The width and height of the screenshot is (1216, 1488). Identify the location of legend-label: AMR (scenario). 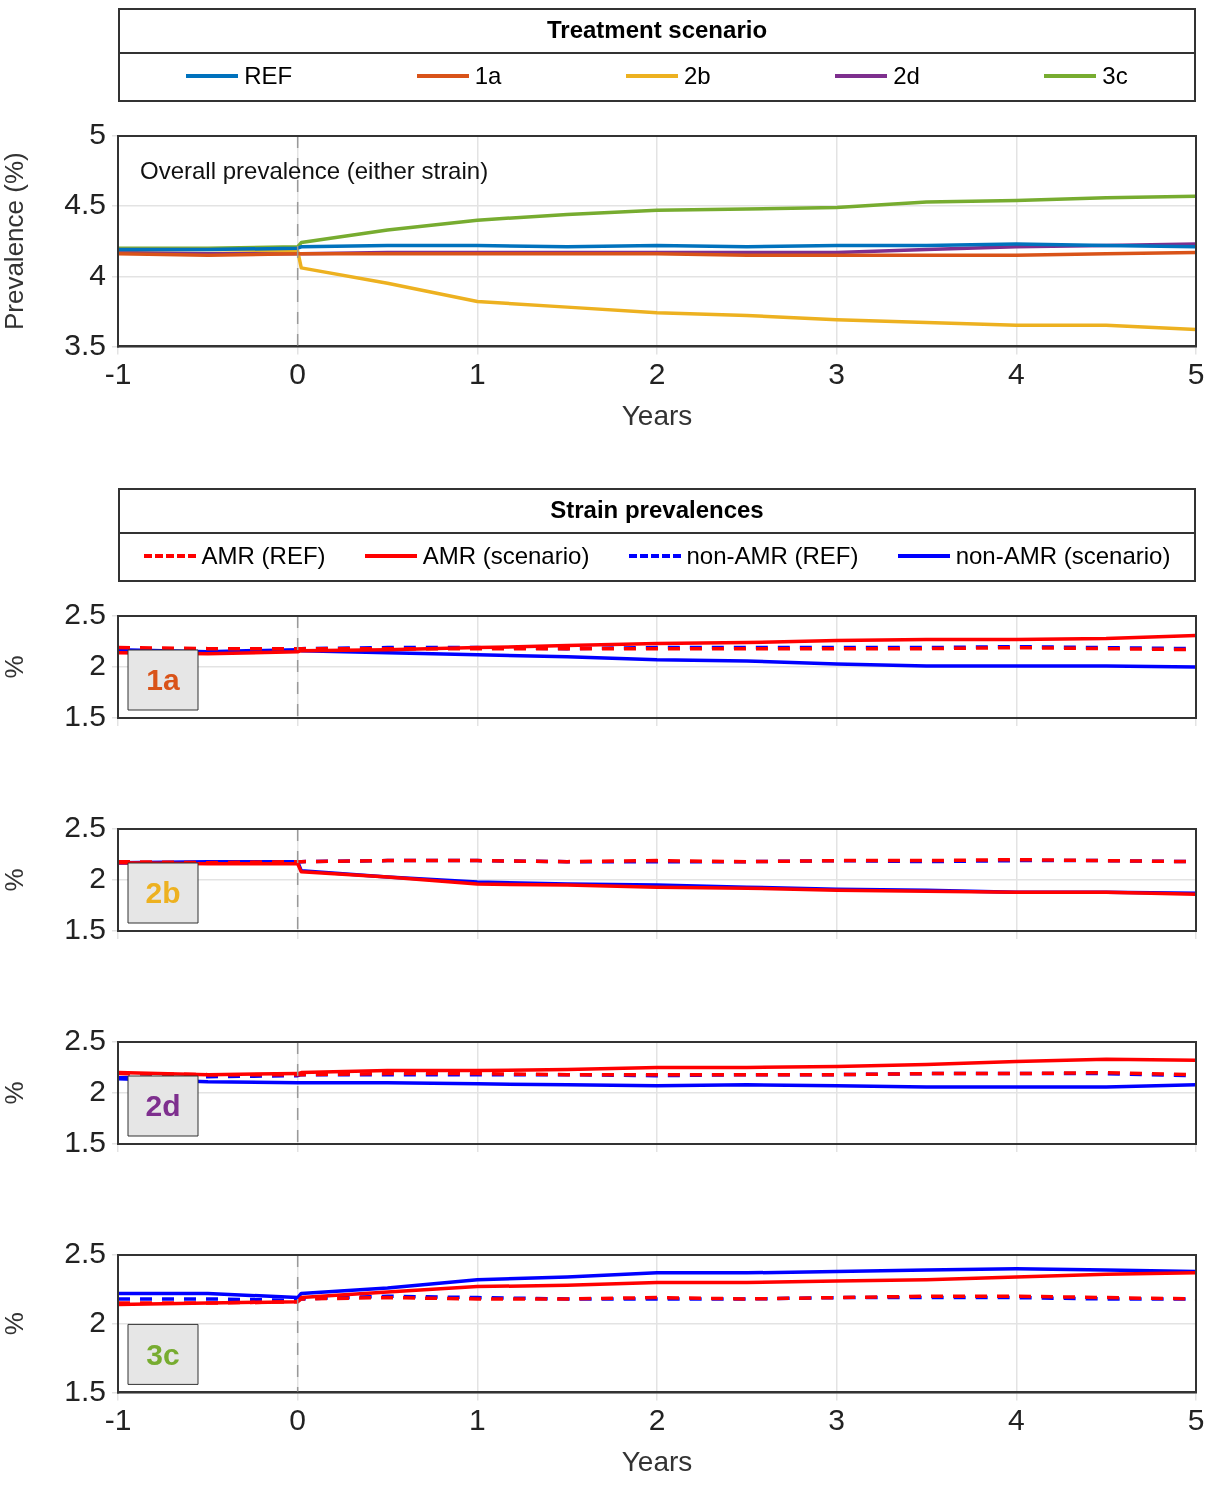
(506, 556).